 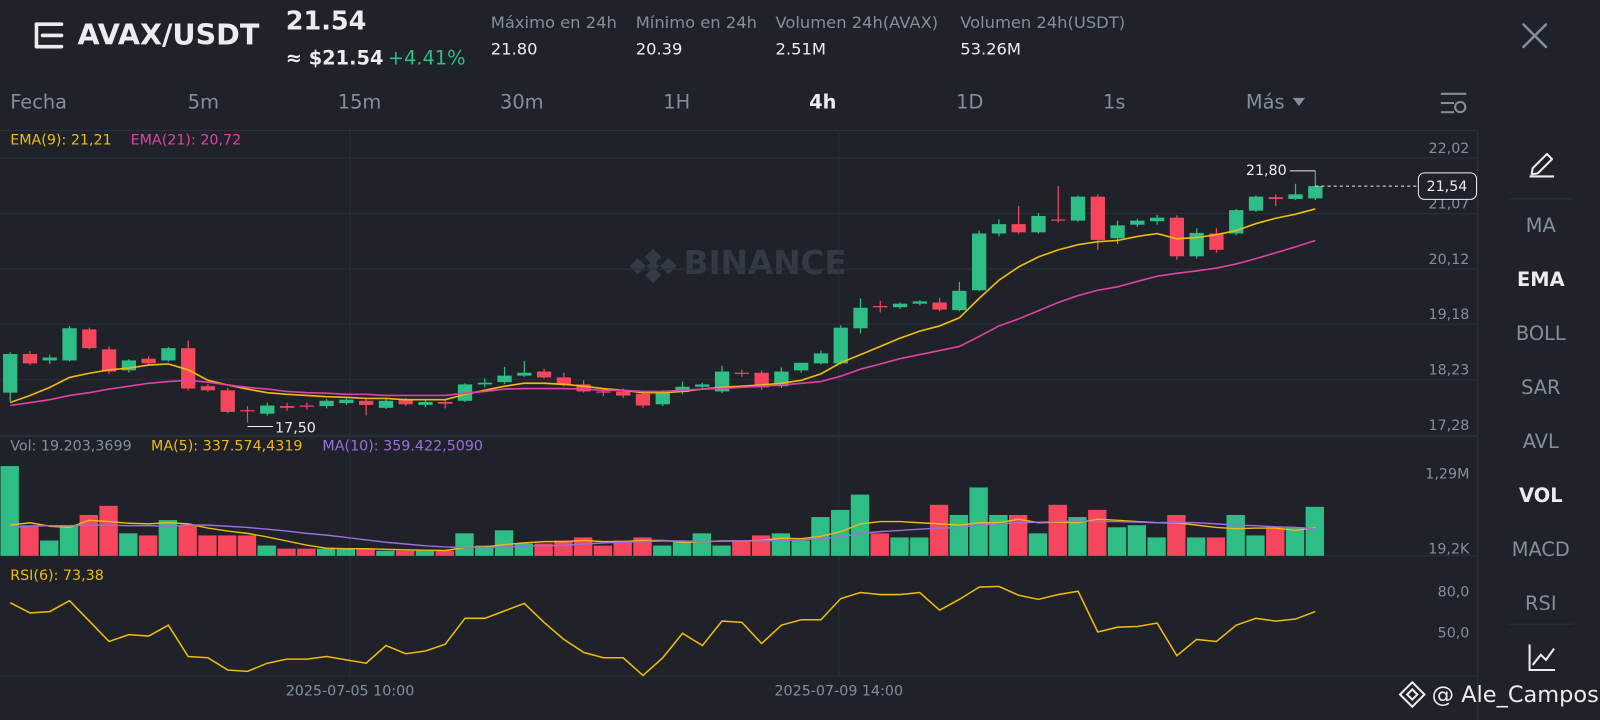 What do you see at coordinates (822, 102) in the screenshot?
I see `interval-tab: 4h` at bounding box center [822, 102].